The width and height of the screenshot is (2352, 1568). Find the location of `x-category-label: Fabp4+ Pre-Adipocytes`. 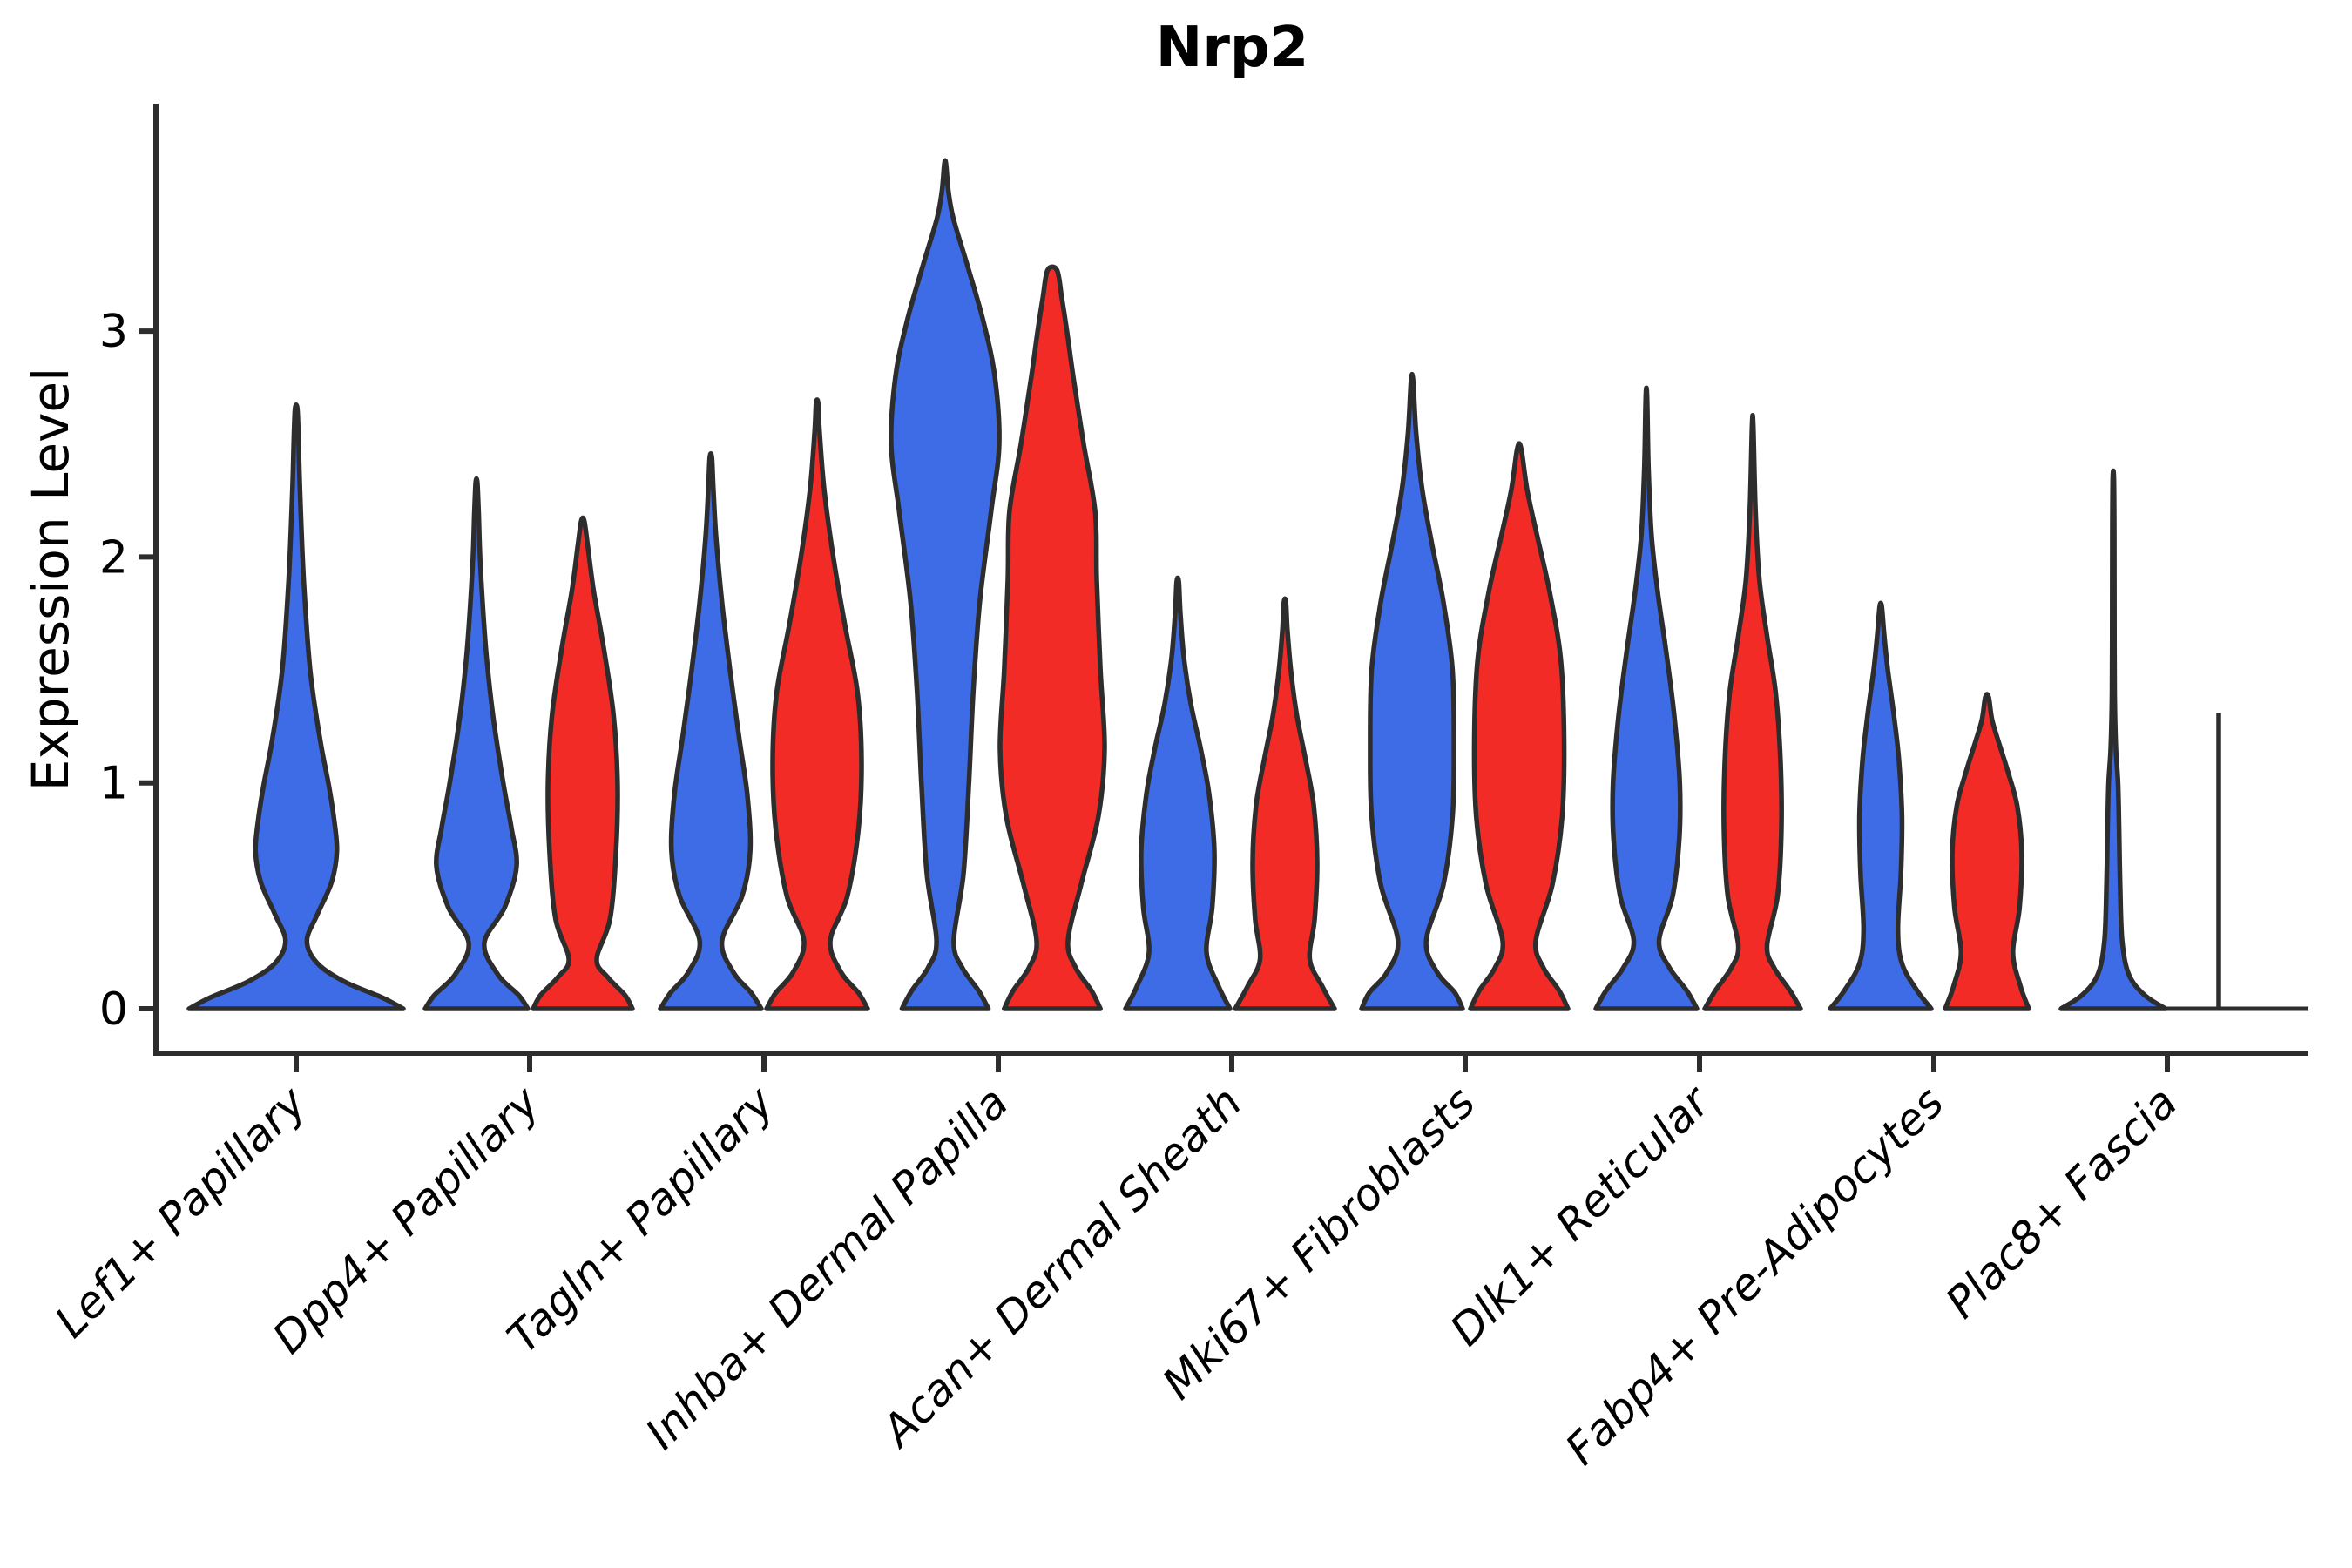

x-category-label: Fabp4+ Pre-Adipocytes is located at coordinates (1755, 1276).